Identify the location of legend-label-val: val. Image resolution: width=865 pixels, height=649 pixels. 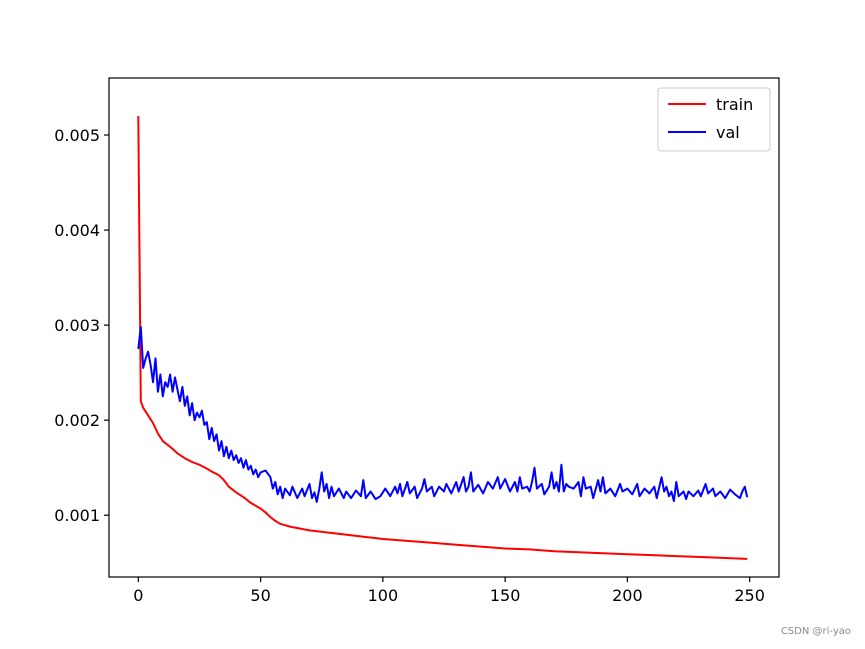
(728, 132).